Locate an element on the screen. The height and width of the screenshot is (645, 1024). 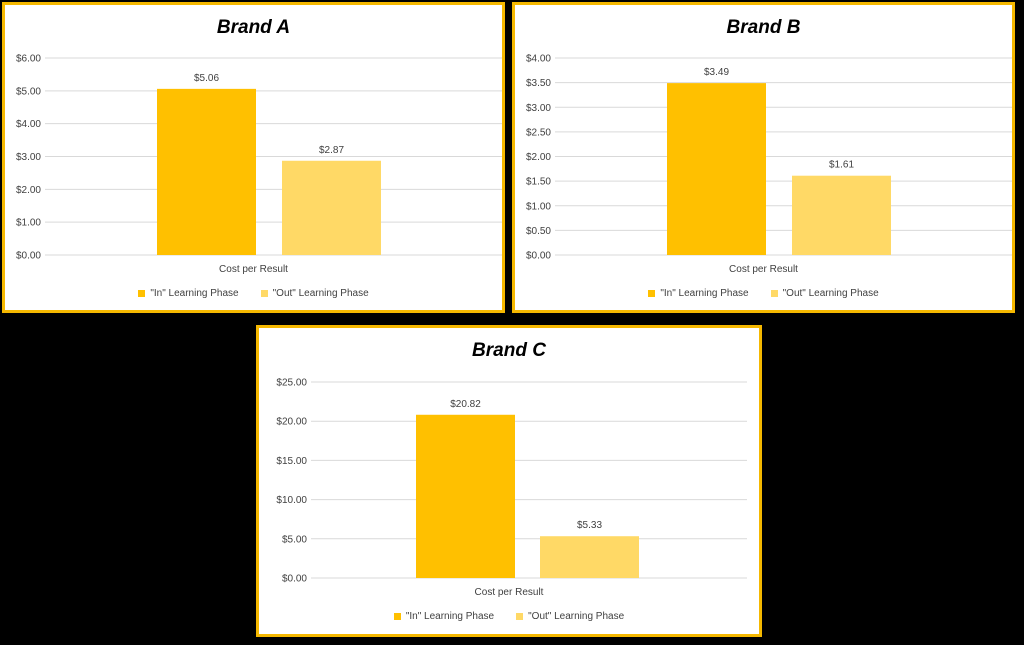
chart-title: Brand C is located at coordinates (509, 350).